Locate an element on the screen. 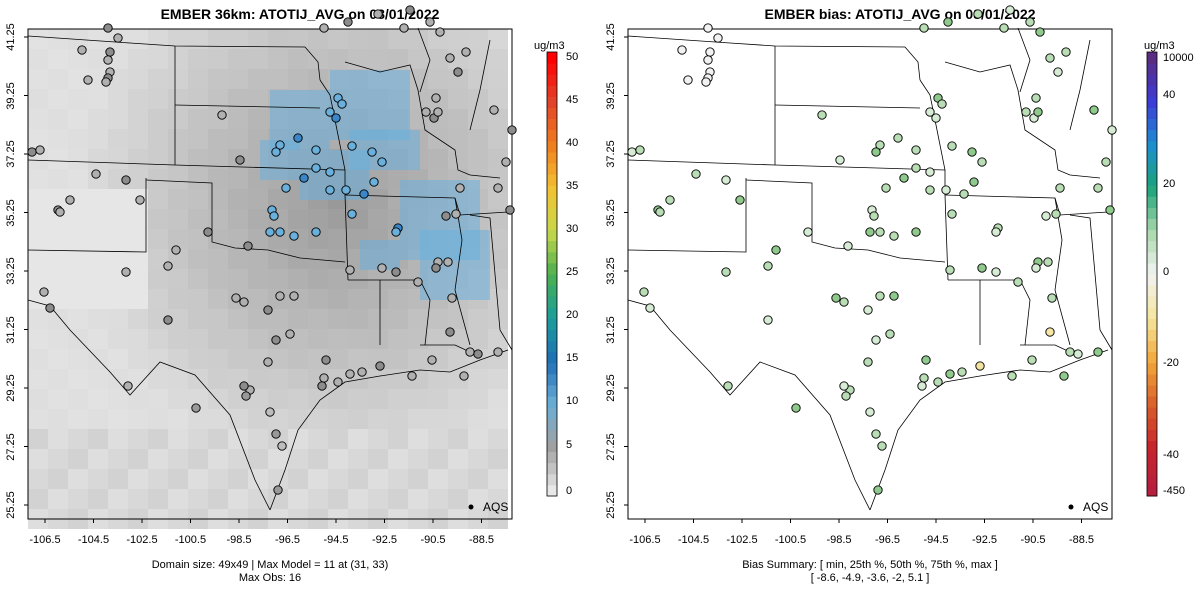 The image size is (1200, 600). x-tick-label: -98.5 is located at coordinates (839, 540).